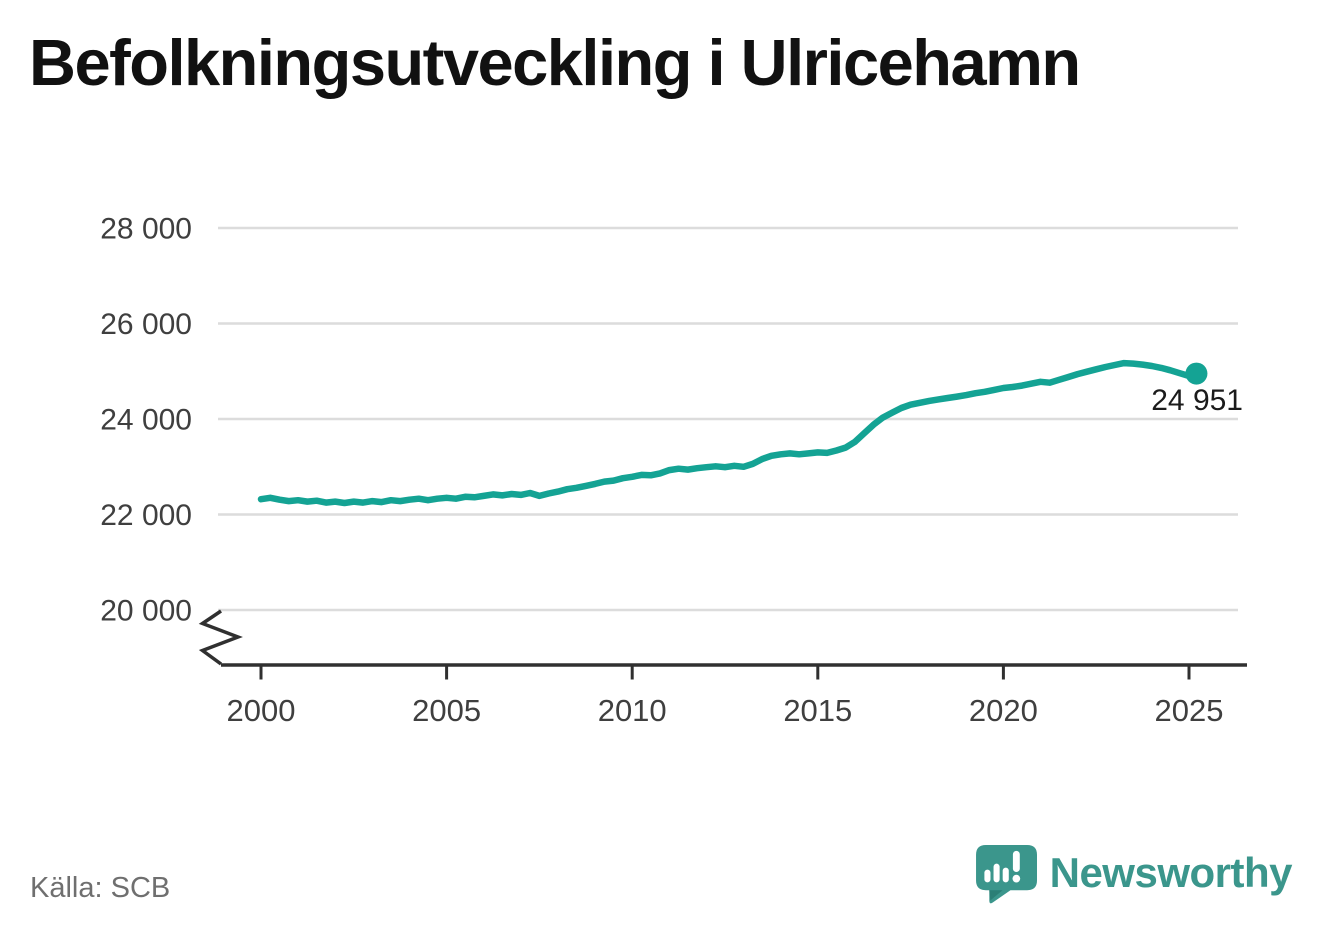 This screenshot has width=1322, height=939. Describe the element at coordinates (146, 611) in the screenshot. I see `y-axis-tick-label: 20 000` at that location.